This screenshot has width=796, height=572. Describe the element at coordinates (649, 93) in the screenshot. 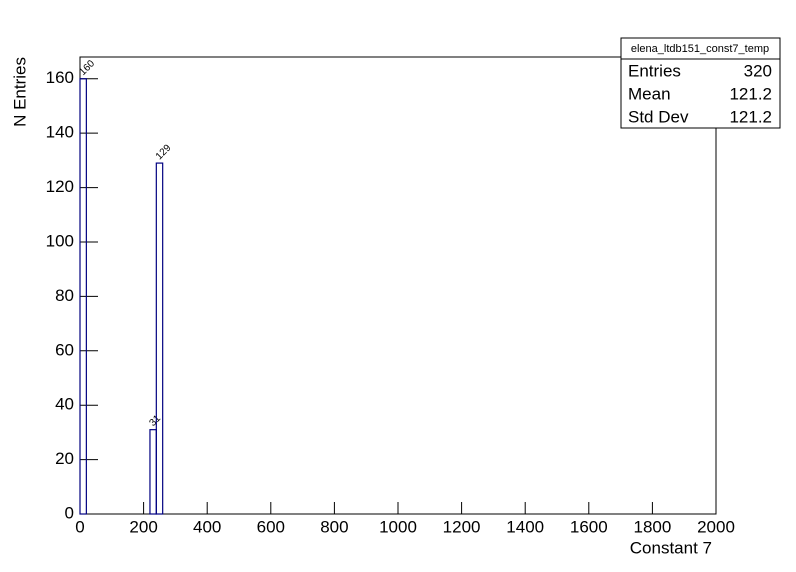

I see `stats-label: Mean` at that location.